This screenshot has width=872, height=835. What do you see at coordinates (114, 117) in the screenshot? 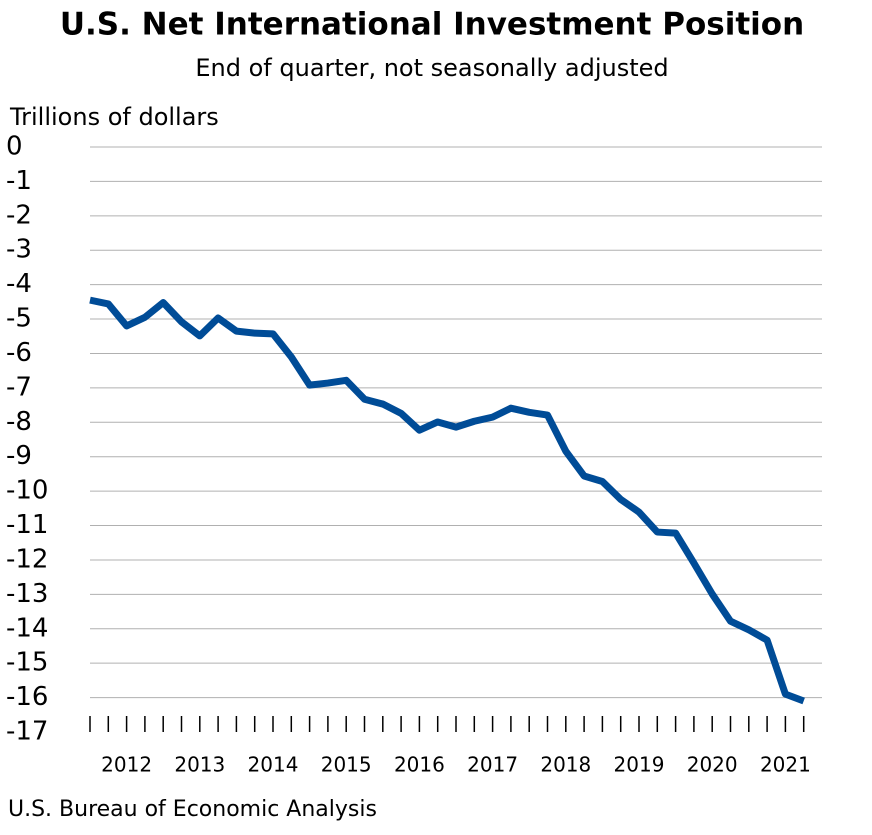
I see `y-axis-label: Trillions of dollars` at bounding box center [114, 117].